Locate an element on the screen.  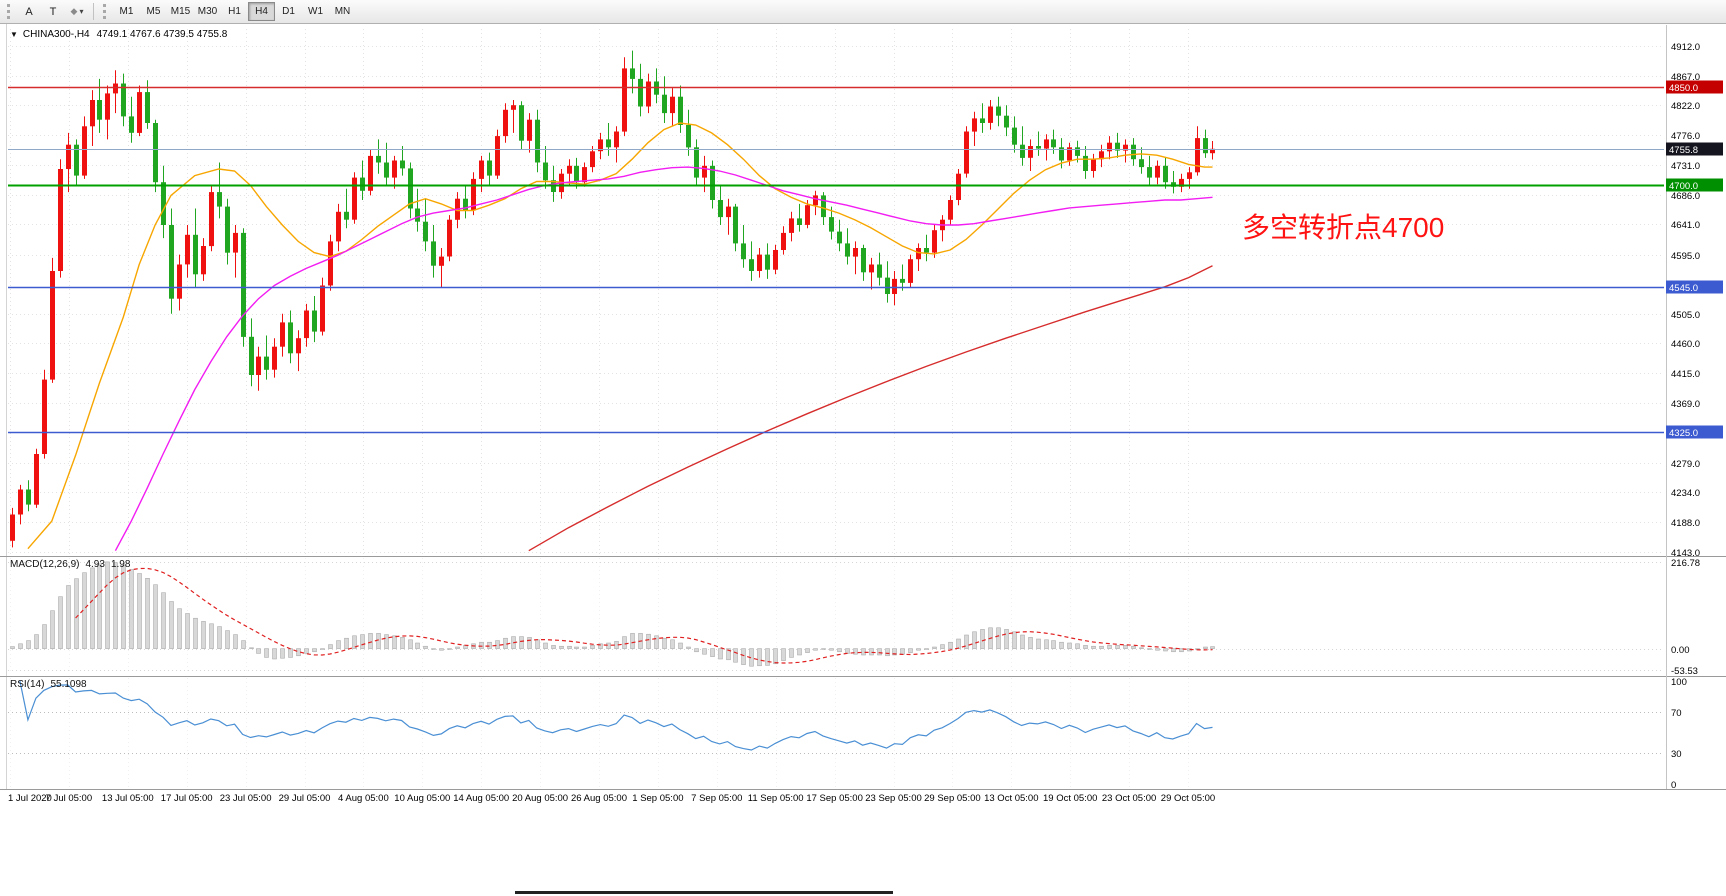
svg-text: 4279.0 is located at coordinates (1685, 464).